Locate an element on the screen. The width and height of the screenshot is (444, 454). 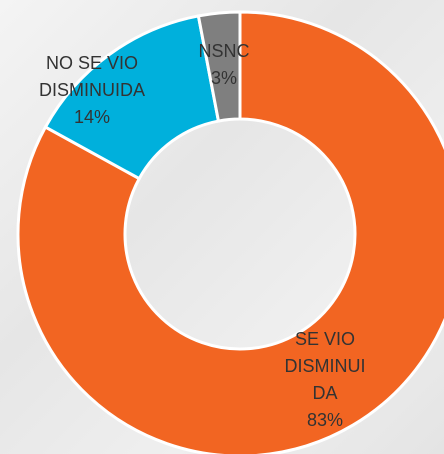
slice-label: NO SE VIO DISMINUIDA 14% is located at coordinates (92, 90).